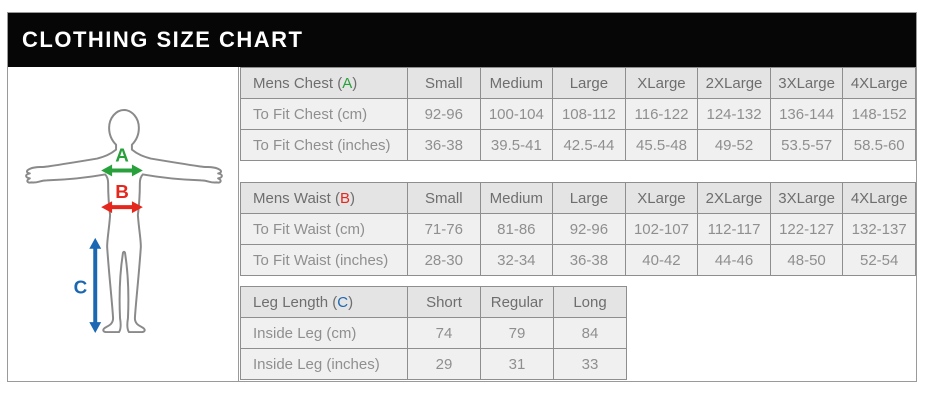 This screenshot has width=926, height=406. What do you see at coordinates (444, 229) in the screenshot?
I see `value-cell: 71-76` at bounding box center [444, 229].